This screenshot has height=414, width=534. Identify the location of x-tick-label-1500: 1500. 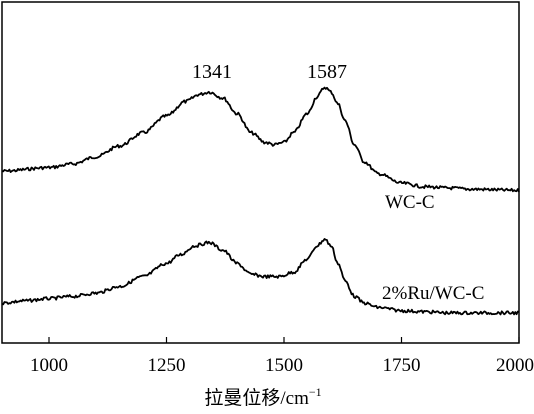
(284, 365).